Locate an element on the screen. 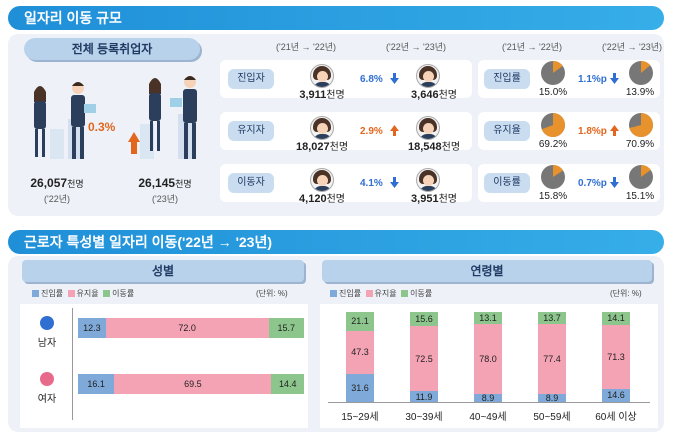 This screenshot has width=680, height=437. age-legend: 진입률 유지율 이동률 is located at coordinates (381, 293).